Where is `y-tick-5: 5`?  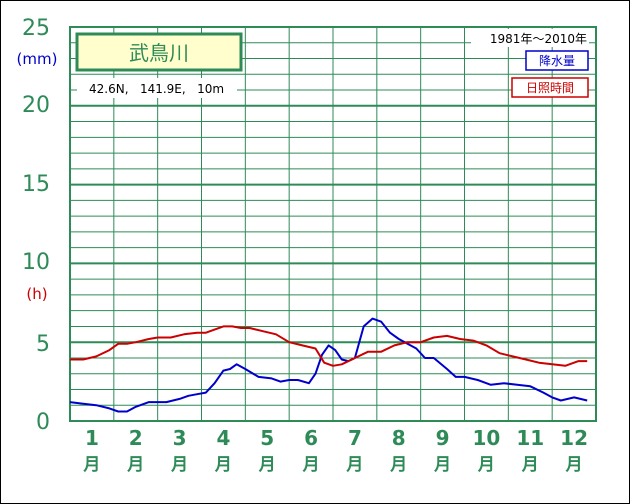 y-tick-5: 5 is located at coordinates (43, 344).